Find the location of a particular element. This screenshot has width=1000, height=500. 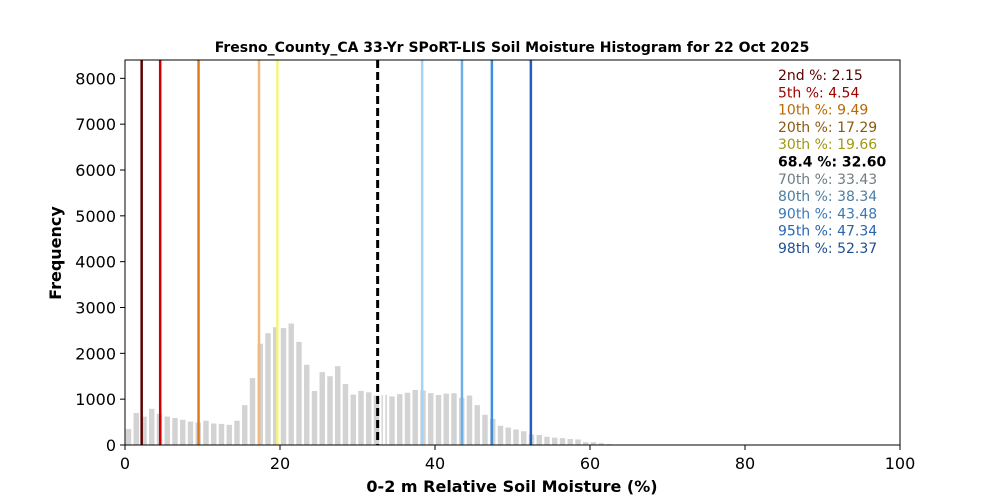

legend-entry: 80th %: 38.34 is located at coordinates (827, 197).